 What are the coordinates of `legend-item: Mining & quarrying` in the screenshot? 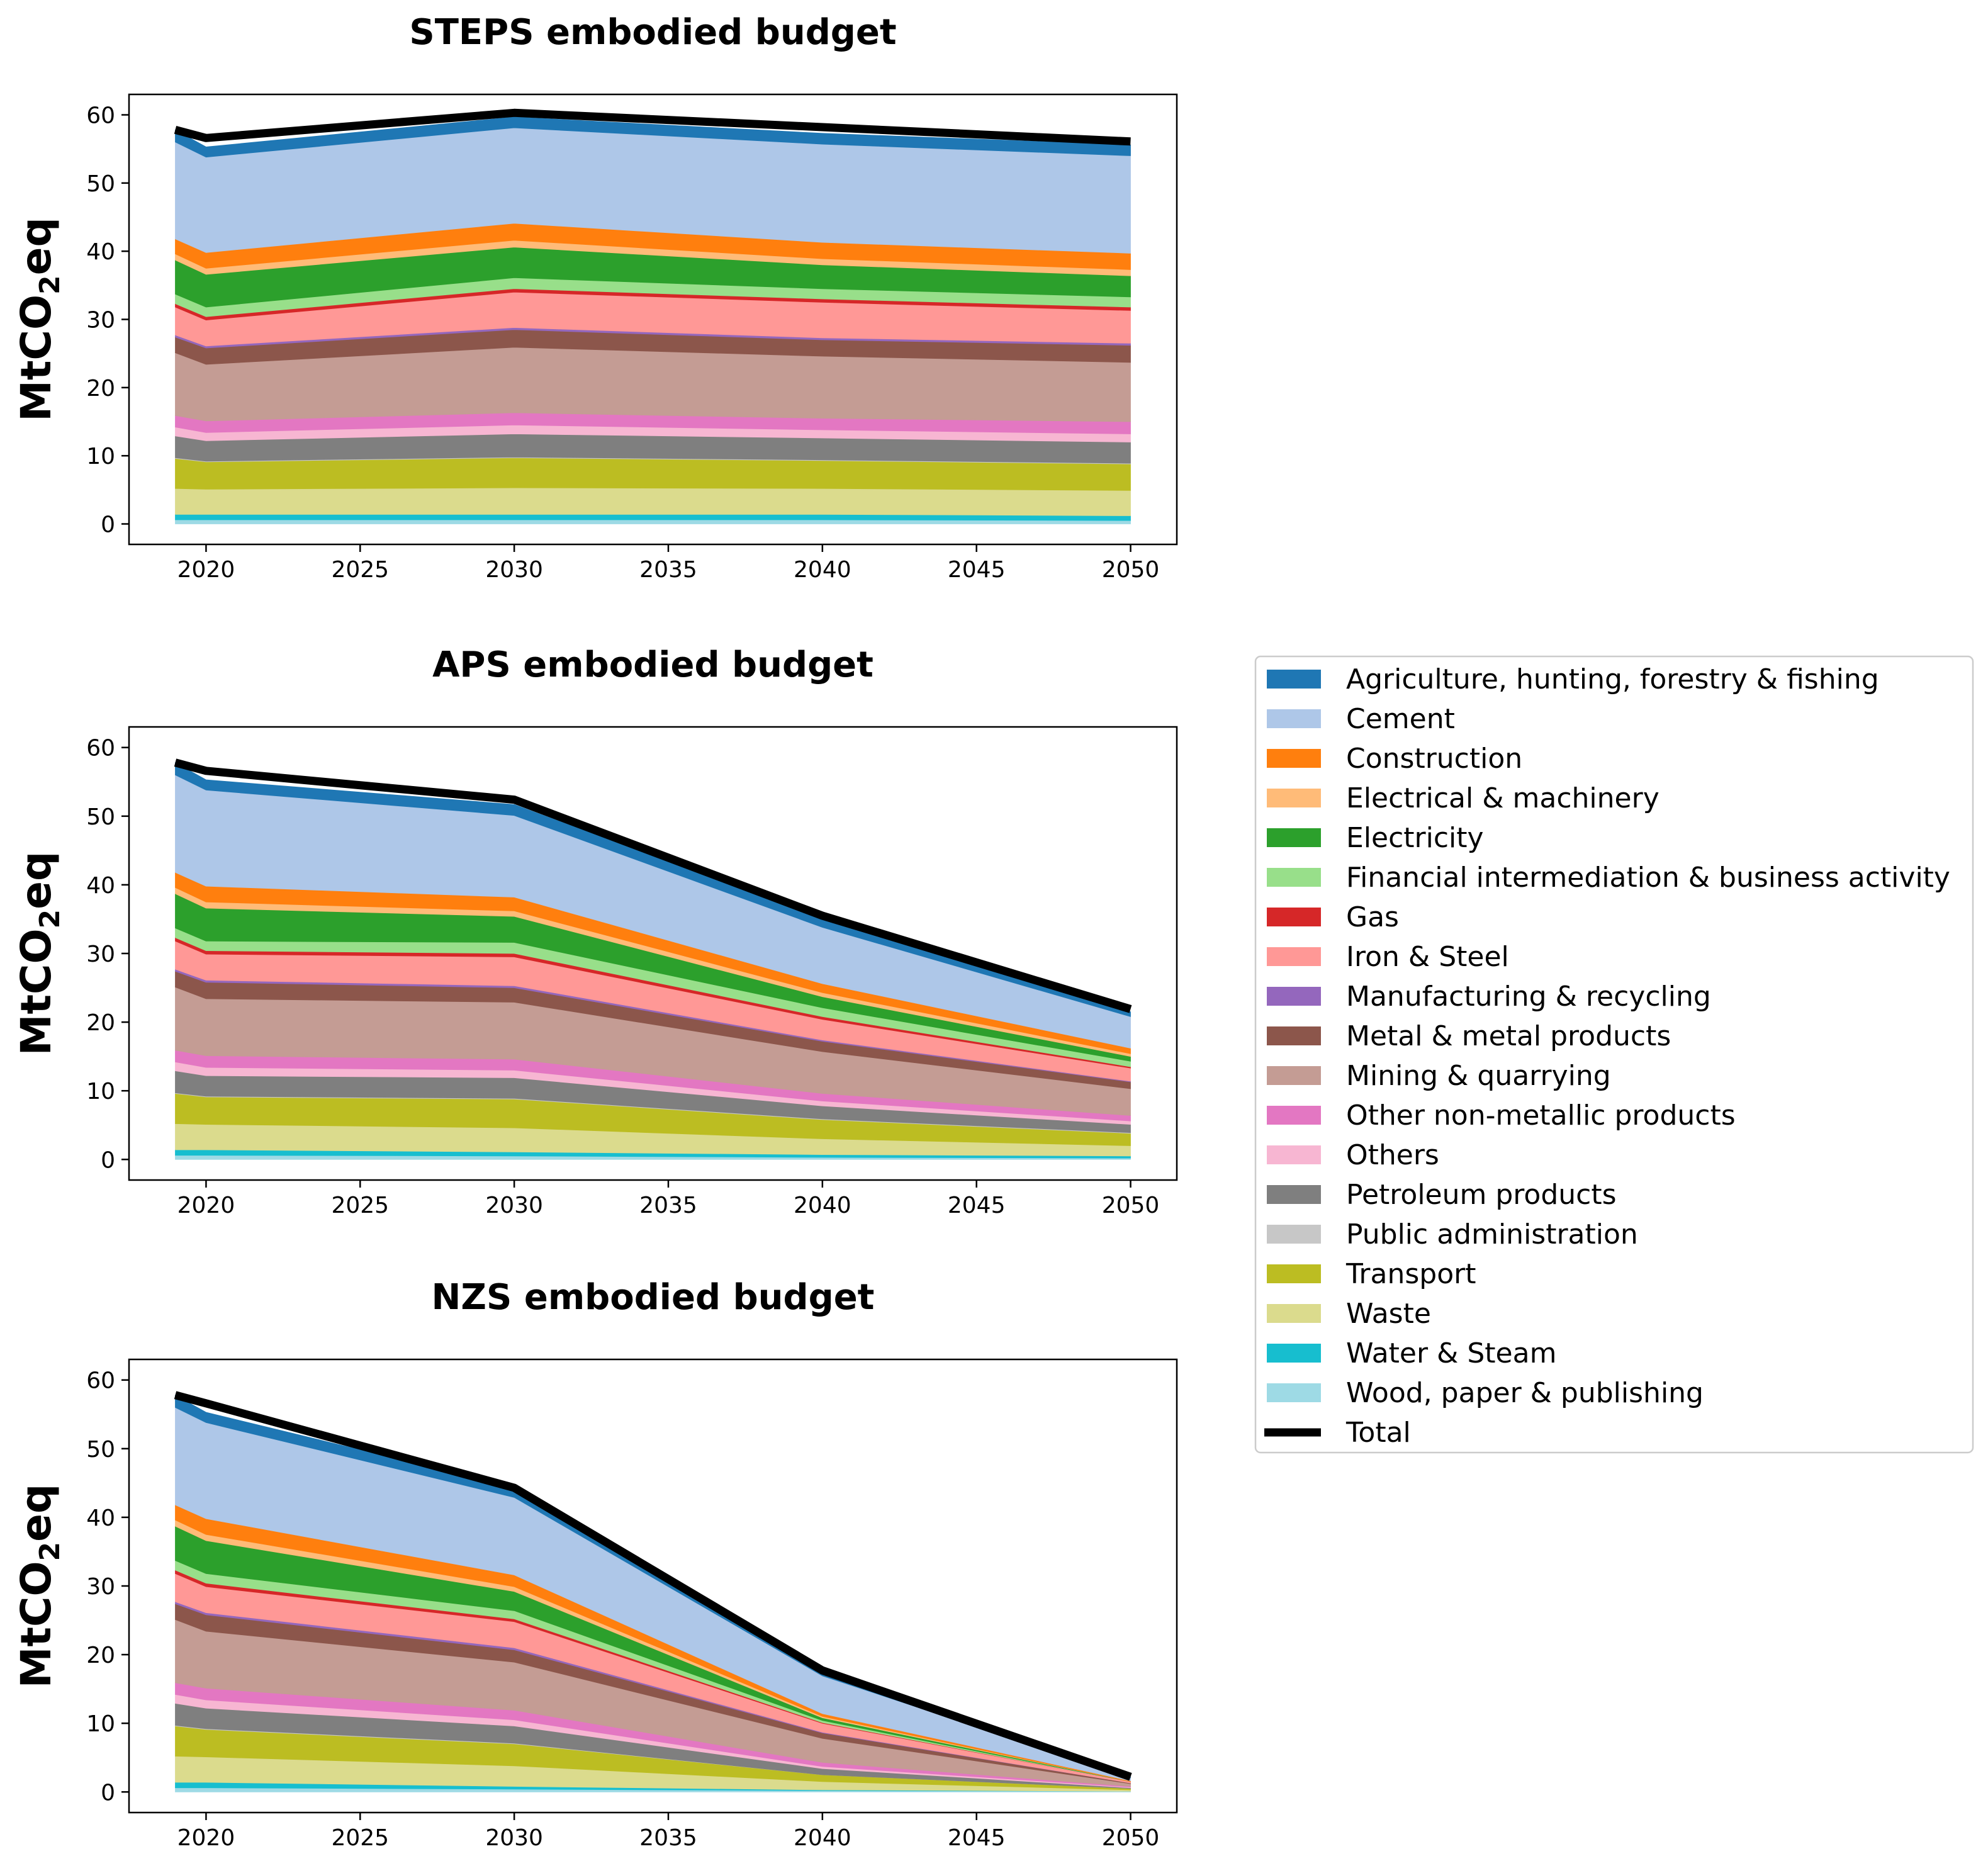 It's located at (1439, 1076).